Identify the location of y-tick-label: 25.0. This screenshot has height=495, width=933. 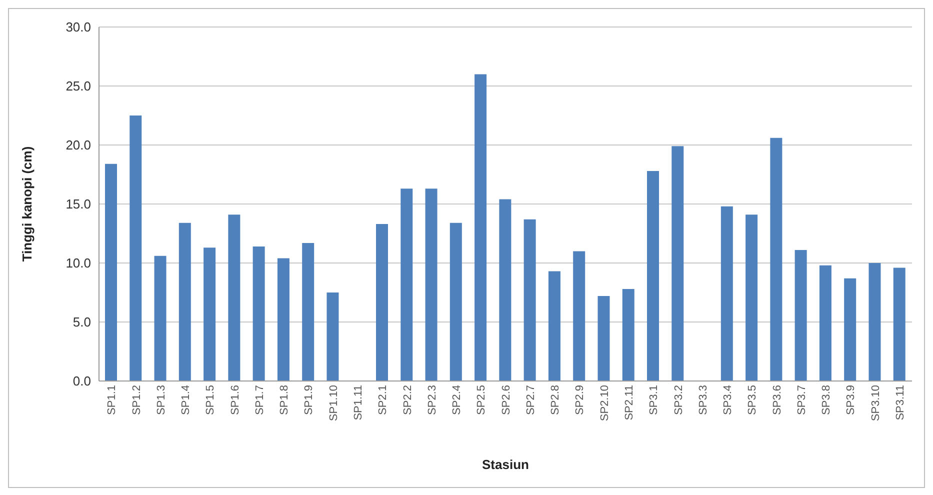
(78, 86).